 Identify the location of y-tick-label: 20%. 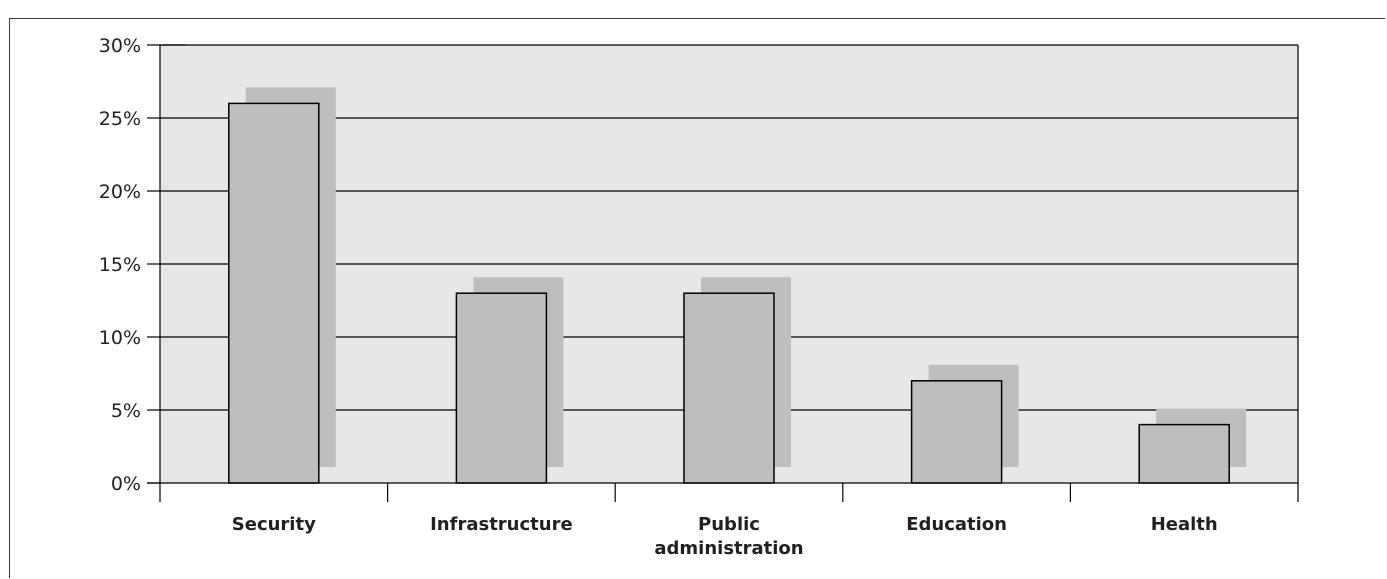
(120, 192).